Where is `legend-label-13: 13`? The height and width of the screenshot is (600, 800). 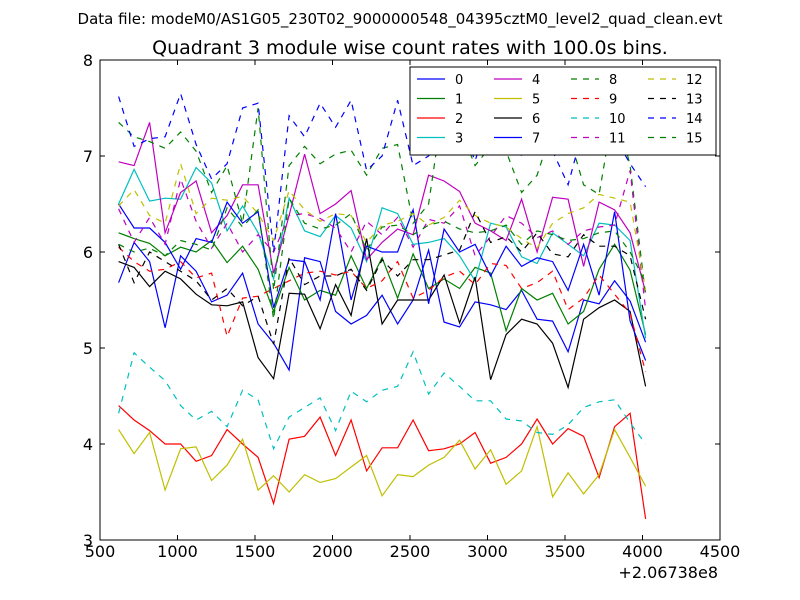
legend-label-13: 13 is located at coordinates (694, 100).